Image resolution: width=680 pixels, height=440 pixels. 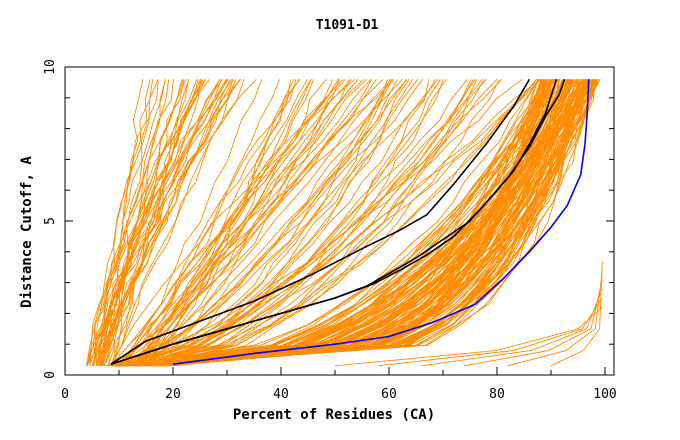 What do you see at coordinates (389, 394) in the screenshot?
I see `x-tick-label: 60` at bounding box center [389, 394].